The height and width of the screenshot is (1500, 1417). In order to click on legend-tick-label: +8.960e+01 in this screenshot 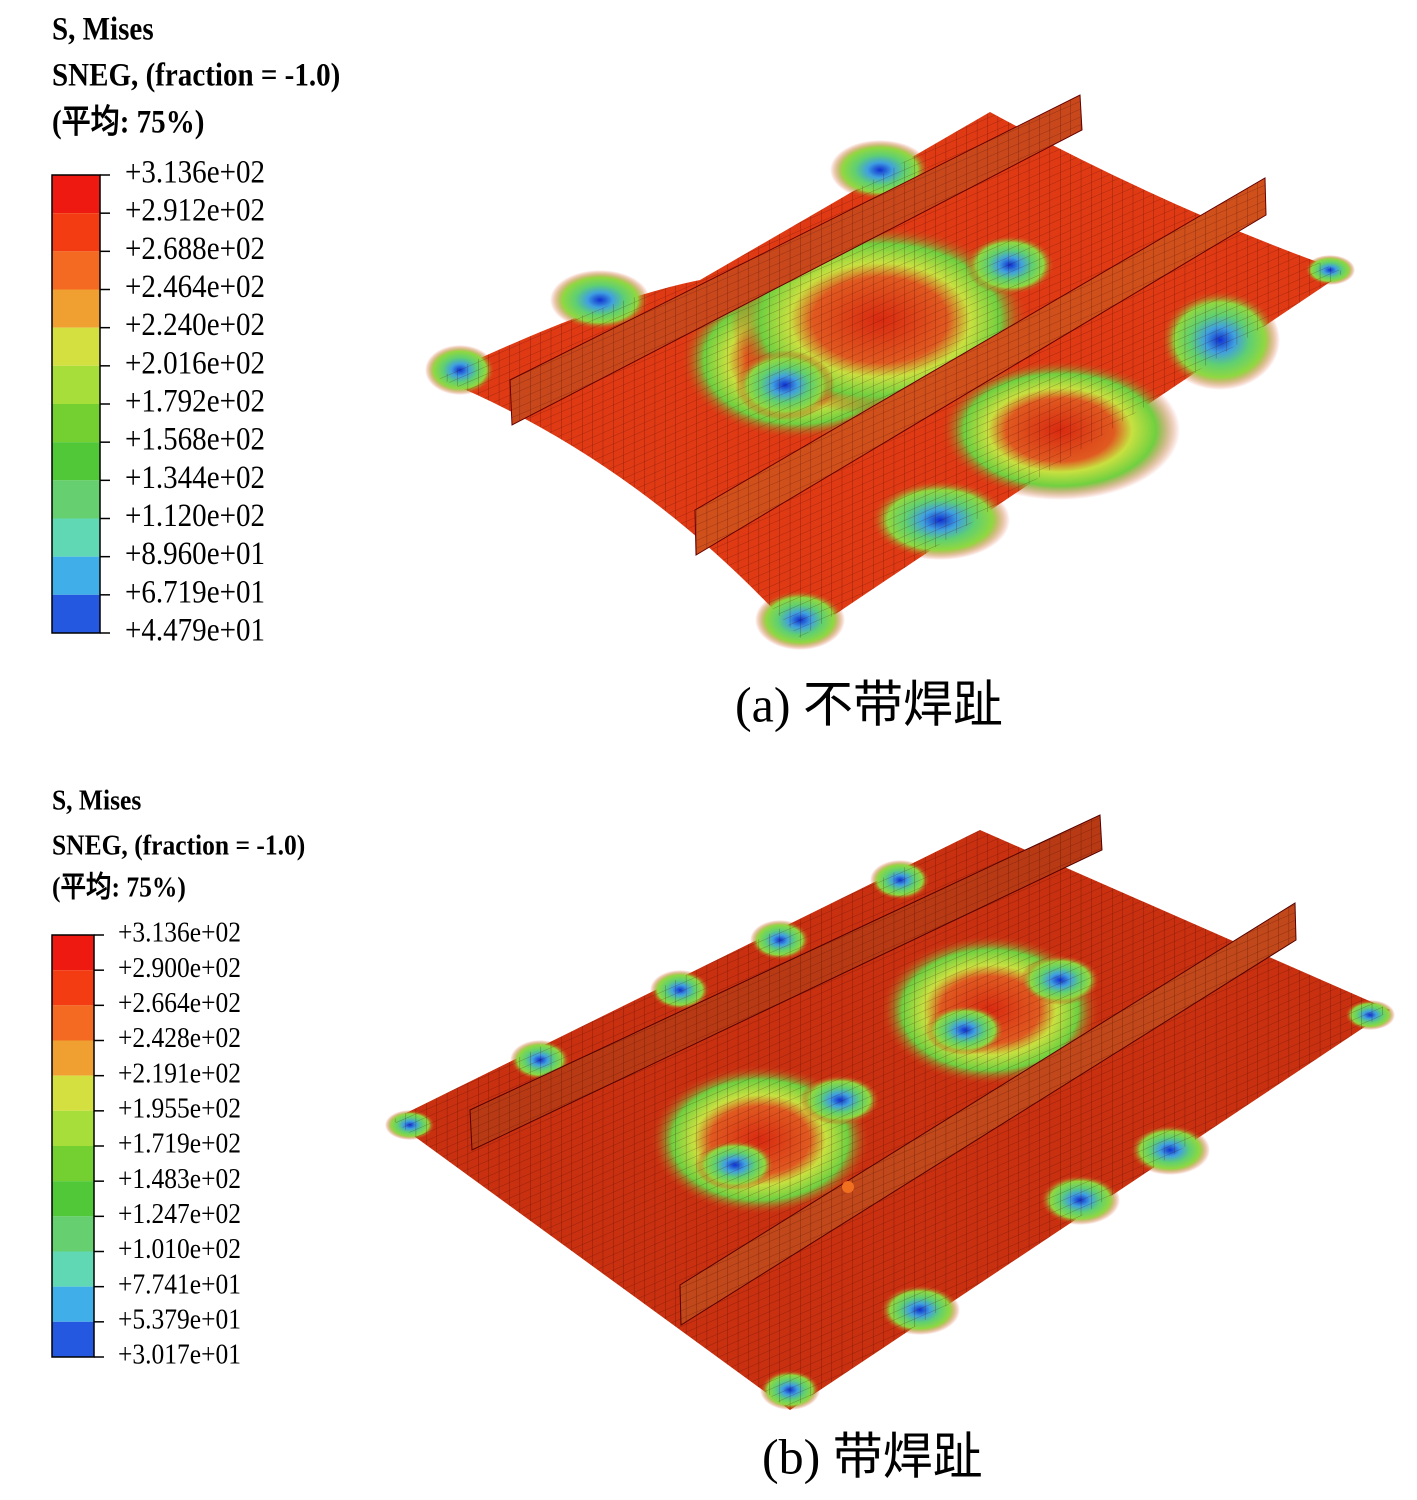, I will do `click(195, 553)`.